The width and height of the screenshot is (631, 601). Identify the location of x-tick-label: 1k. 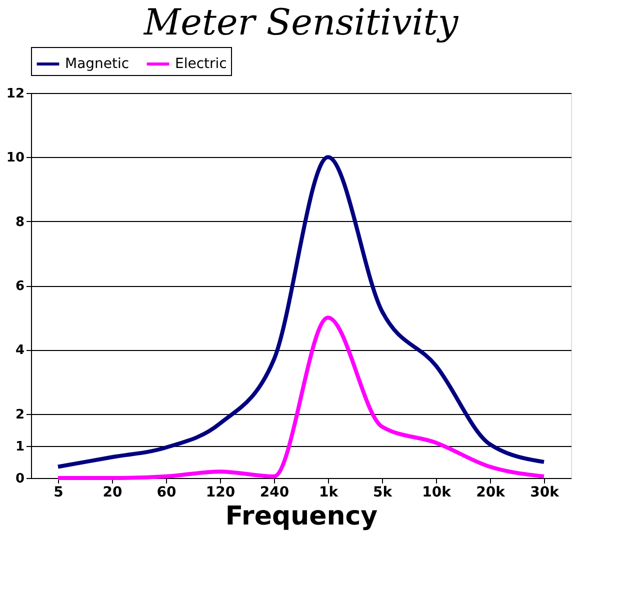
(328, 492).